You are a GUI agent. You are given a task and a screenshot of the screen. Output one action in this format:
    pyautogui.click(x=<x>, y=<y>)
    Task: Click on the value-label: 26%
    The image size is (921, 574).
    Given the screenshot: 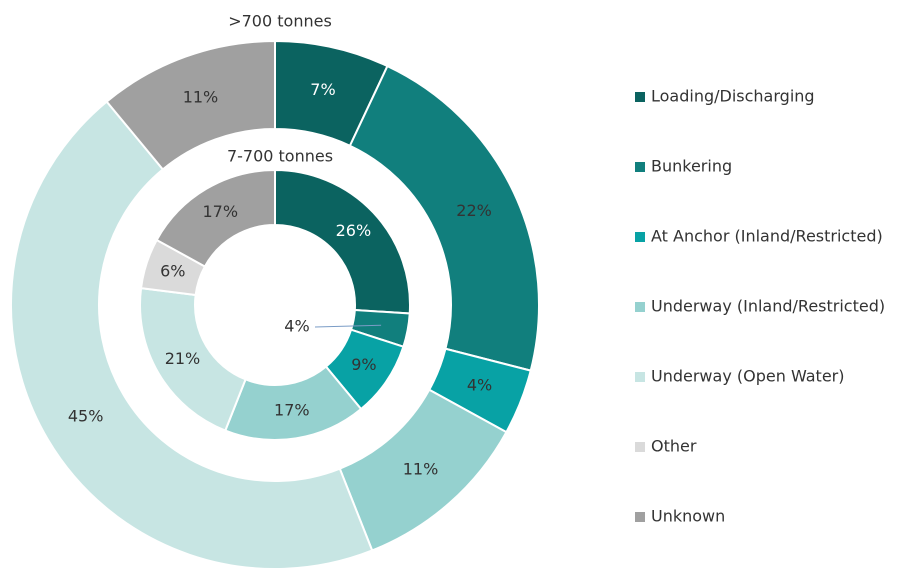 What is the action you would take?
    pyautogui.click(x=354, y=230)
    